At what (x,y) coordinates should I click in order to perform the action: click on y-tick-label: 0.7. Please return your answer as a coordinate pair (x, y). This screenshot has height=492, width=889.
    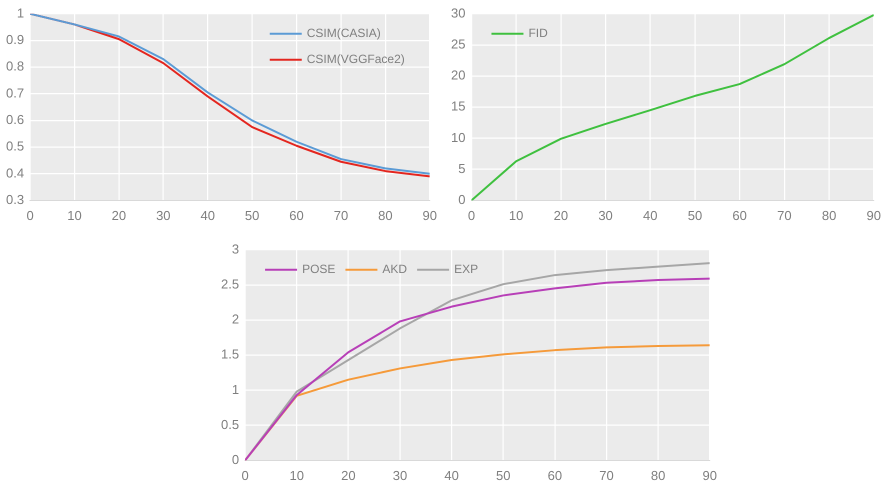
    Looking at the image, I should click on (15, 92).